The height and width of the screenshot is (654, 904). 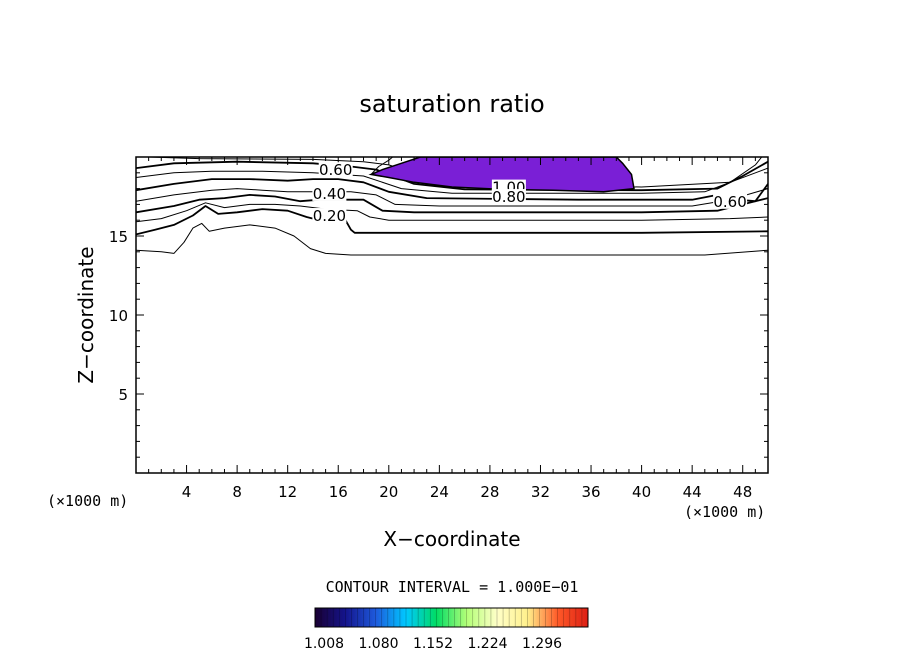 I want to click on colorbar-tick-label: 1.224, so click(x=487, y=644).